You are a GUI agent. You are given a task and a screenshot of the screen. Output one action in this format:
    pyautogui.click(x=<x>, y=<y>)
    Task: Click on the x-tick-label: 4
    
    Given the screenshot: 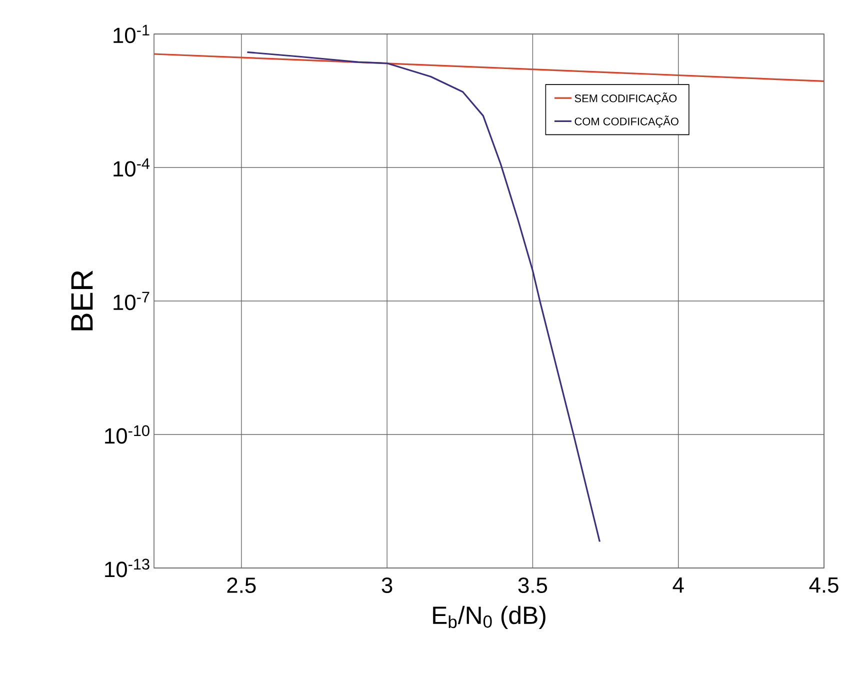 What is the action you would take?
    pyautogui.click(x=678, y=585)
    